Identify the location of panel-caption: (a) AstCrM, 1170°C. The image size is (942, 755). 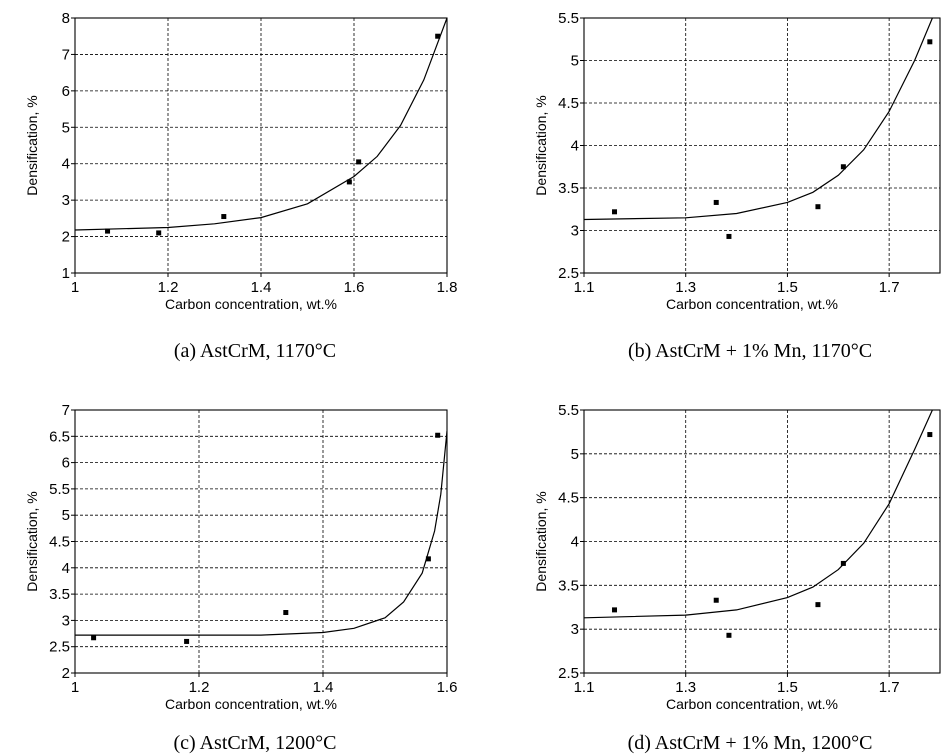
(255, 351).